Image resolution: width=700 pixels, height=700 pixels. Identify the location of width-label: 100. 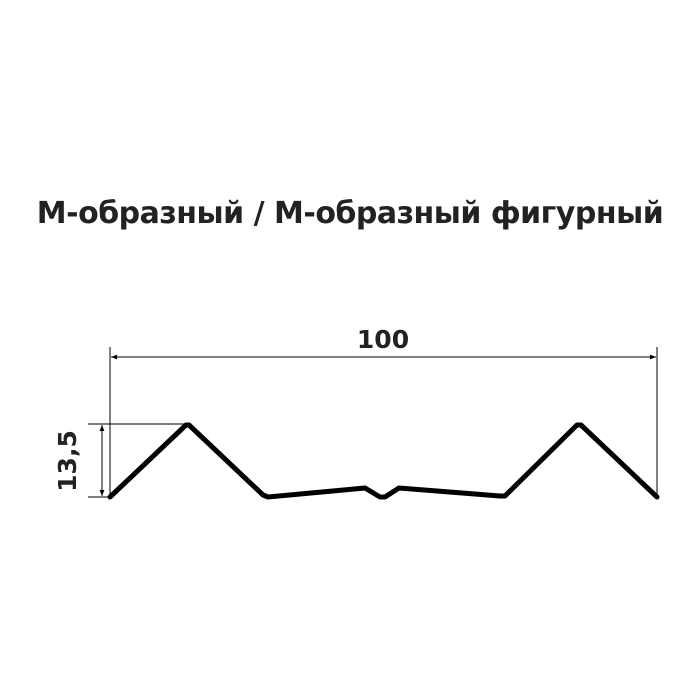
(383, 339).